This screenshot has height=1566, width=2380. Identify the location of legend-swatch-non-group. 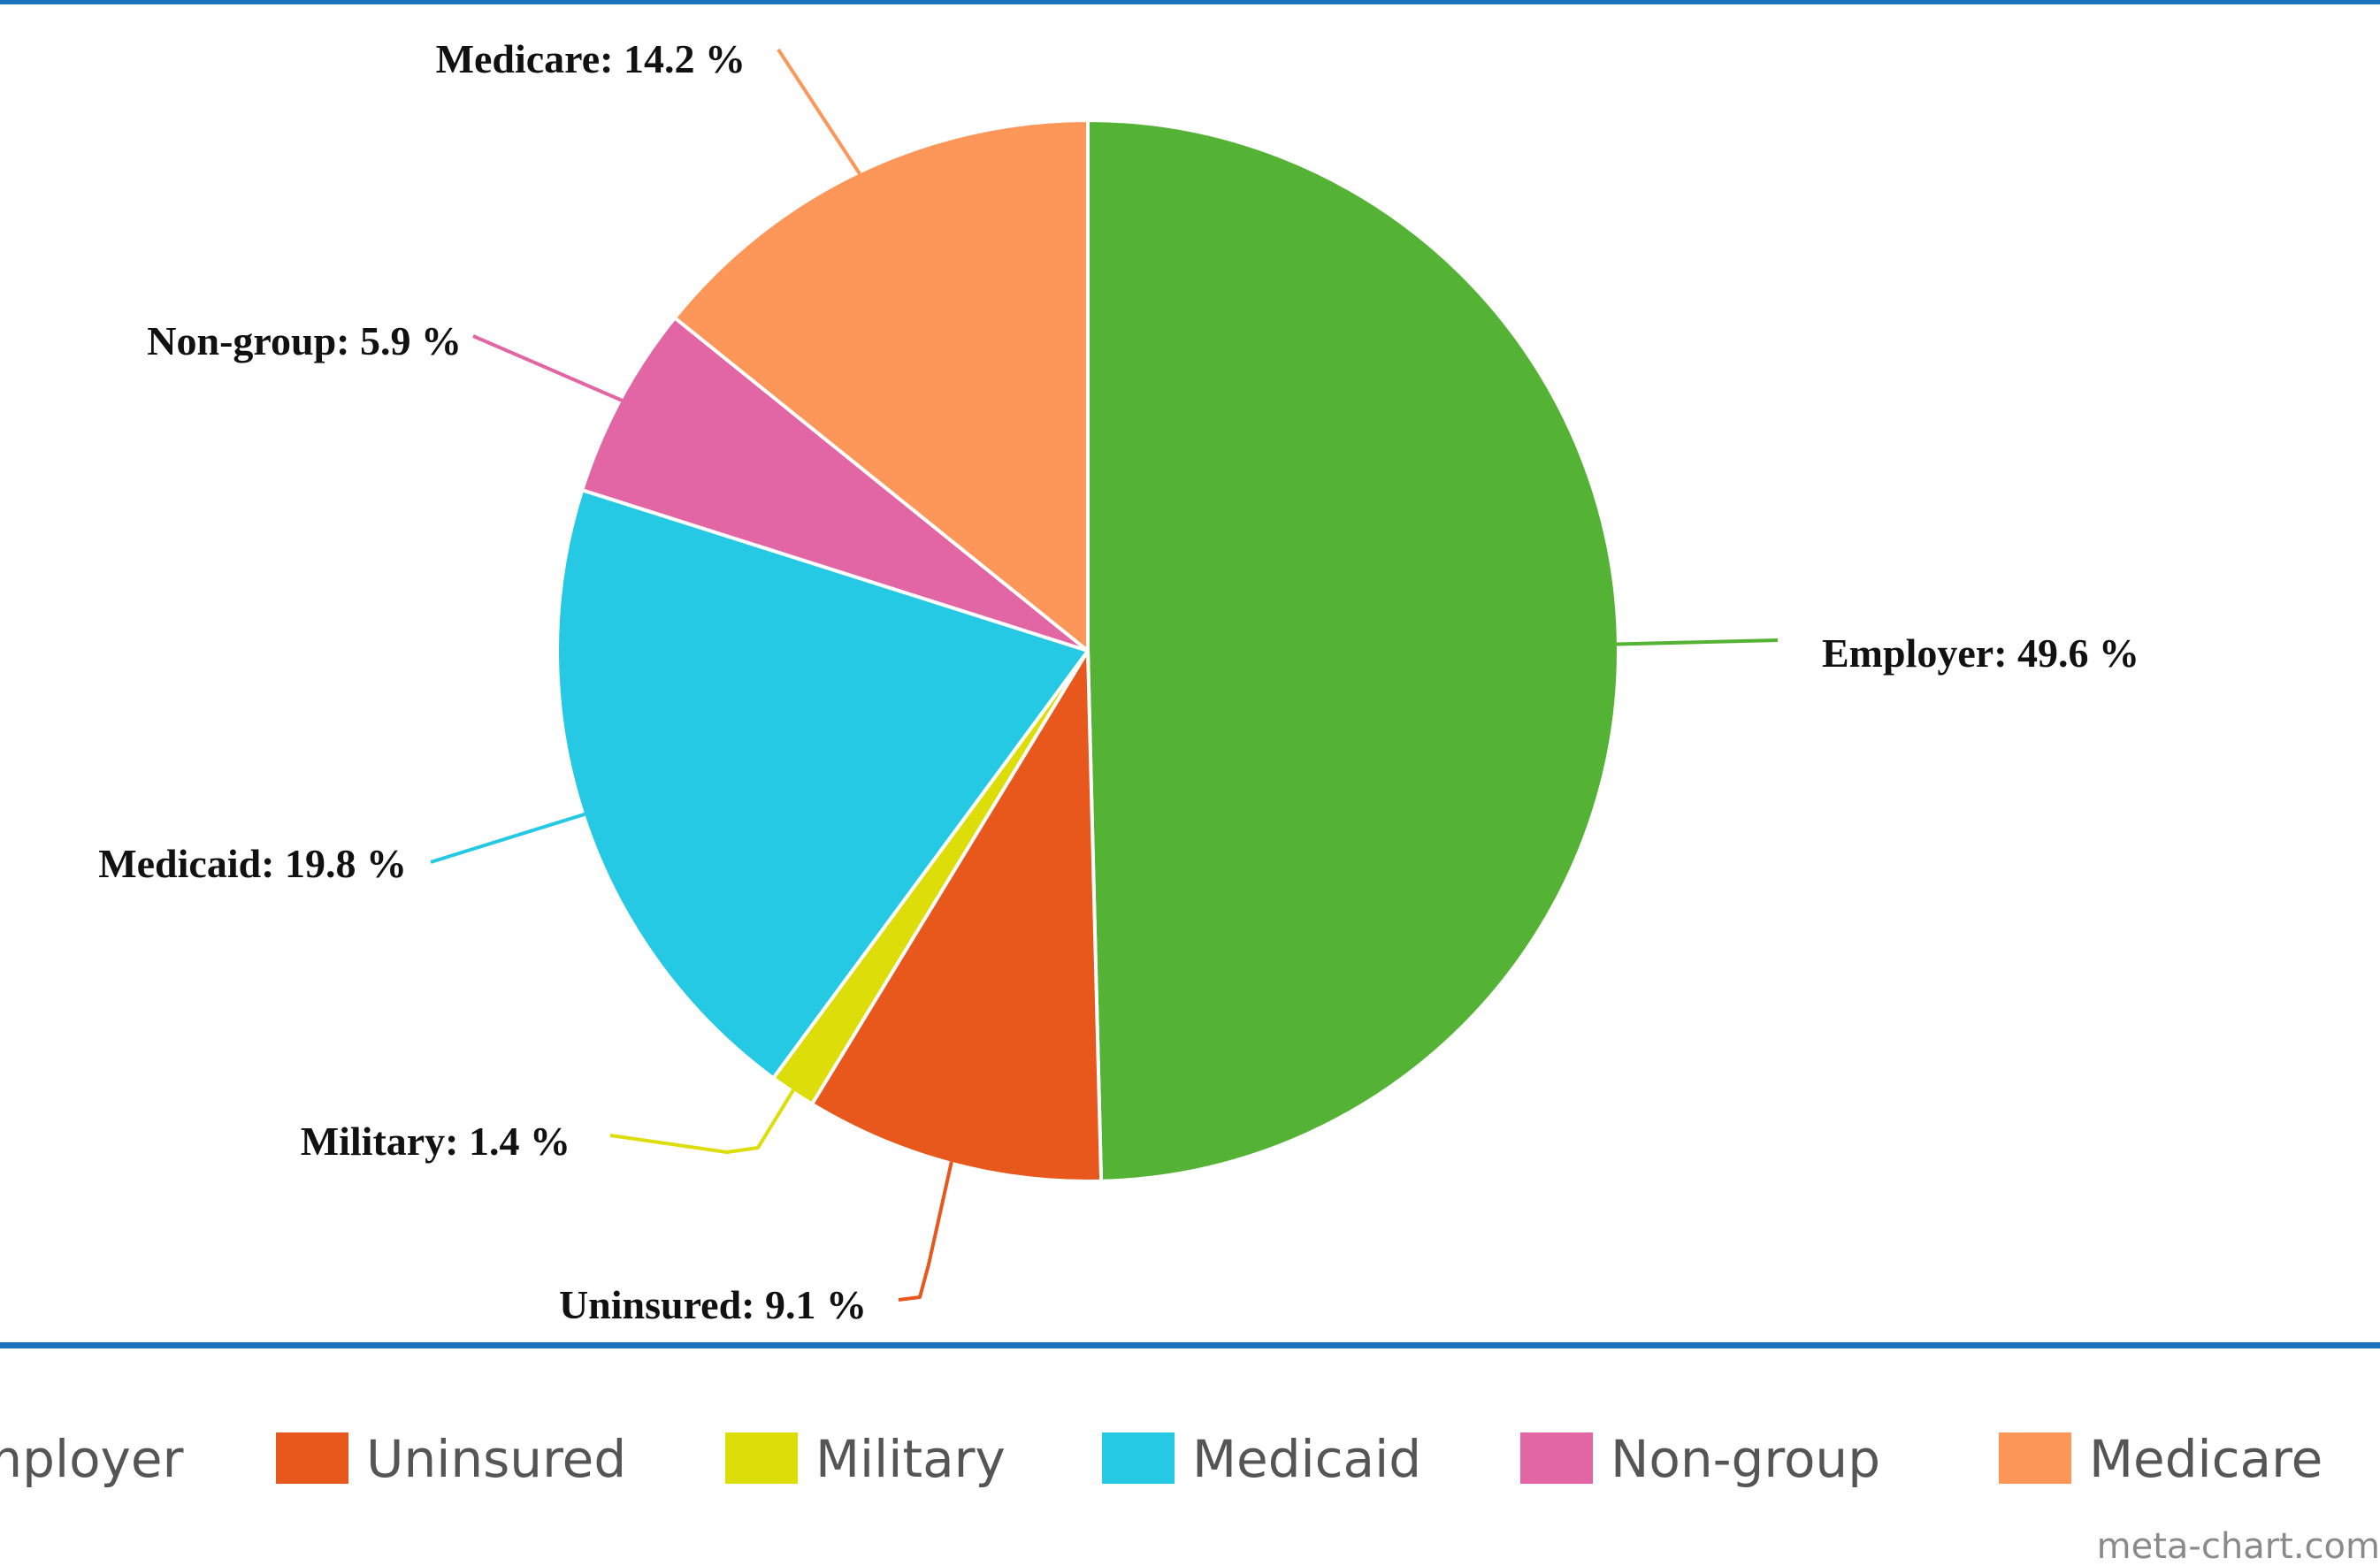
(1556, 1458).